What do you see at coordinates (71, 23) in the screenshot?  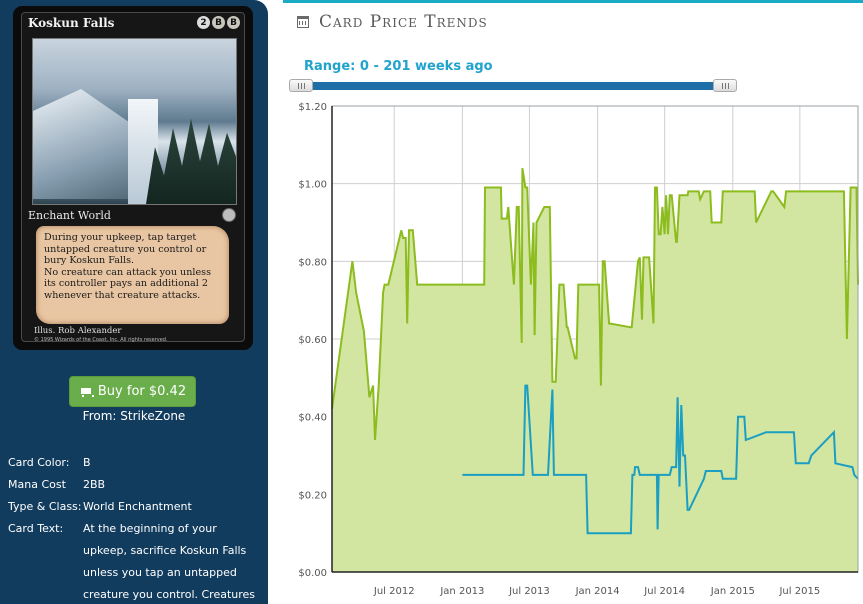 I see `card-name: Koskun Falls` at bounding box center [71, 23].